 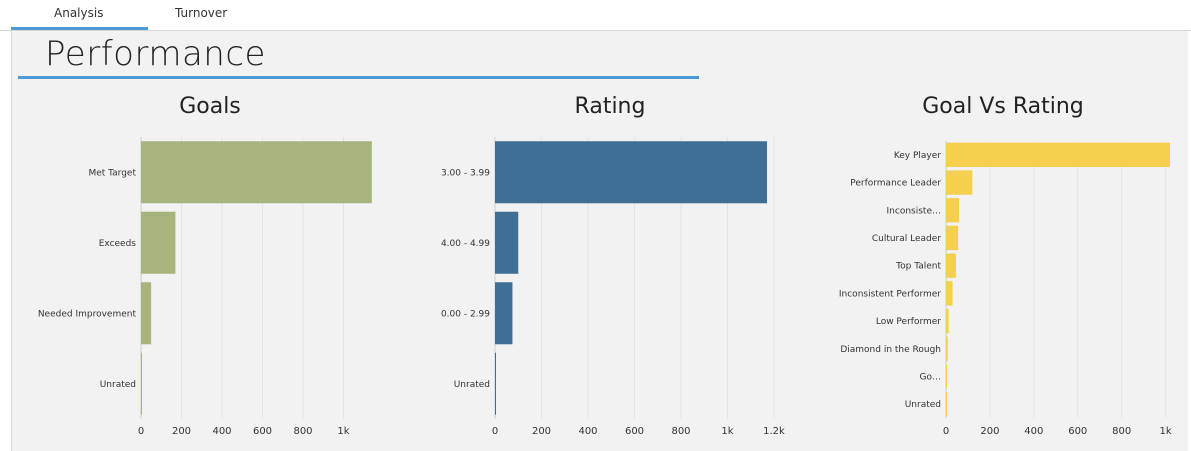 I want to click on goal_vs_rating-category-label: Performance Leader, so click(x=895, y=184).